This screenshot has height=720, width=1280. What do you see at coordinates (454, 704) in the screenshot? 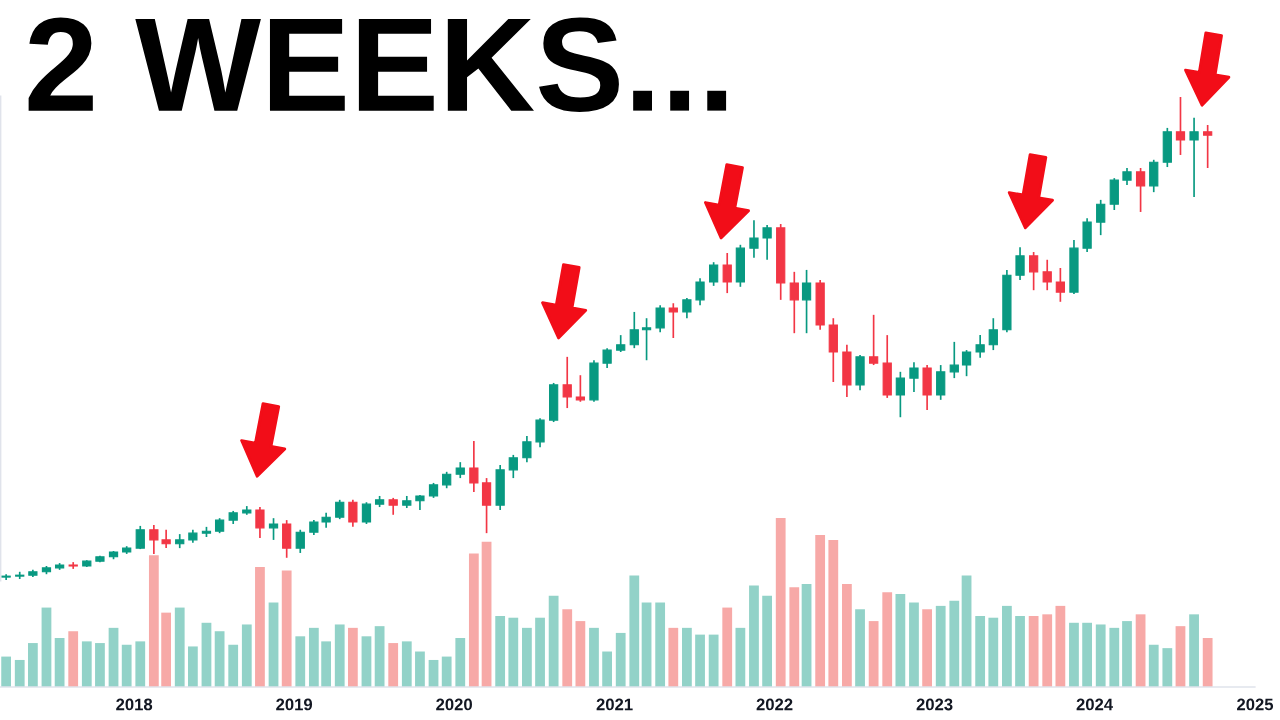
I see `x-tick-label: 2020` at bounding box center [454, 704].